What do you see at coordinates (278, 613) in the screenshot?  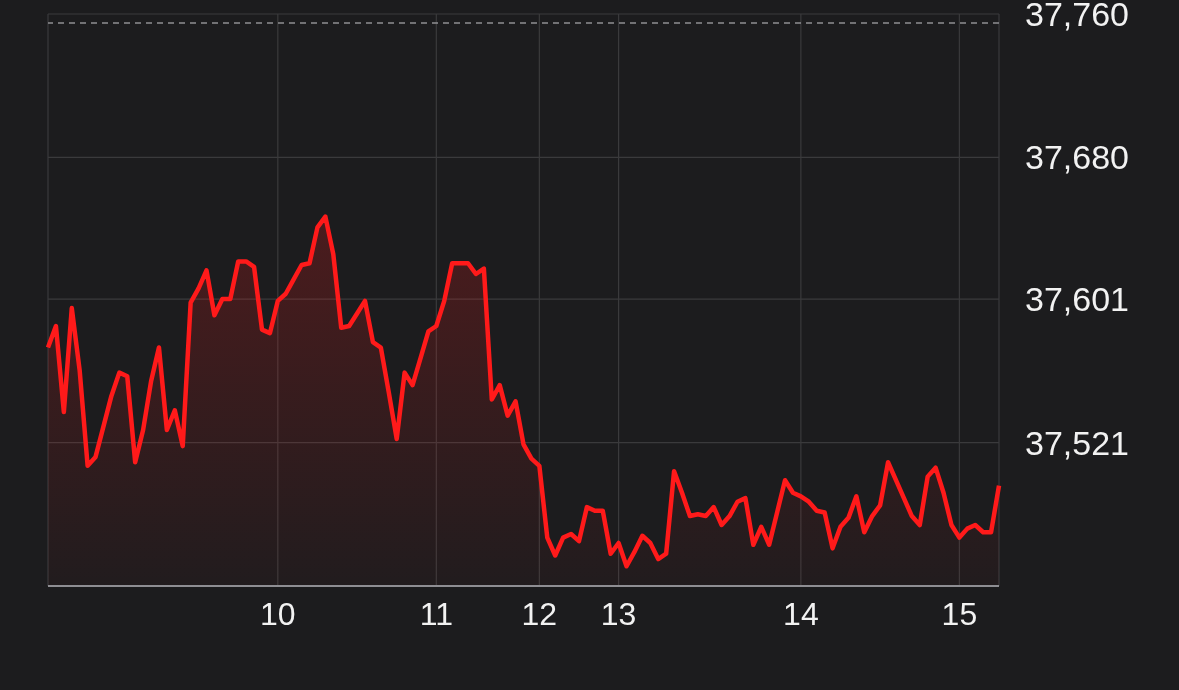 I see `x-tick-label: 10` at bounding box center [278, 613].